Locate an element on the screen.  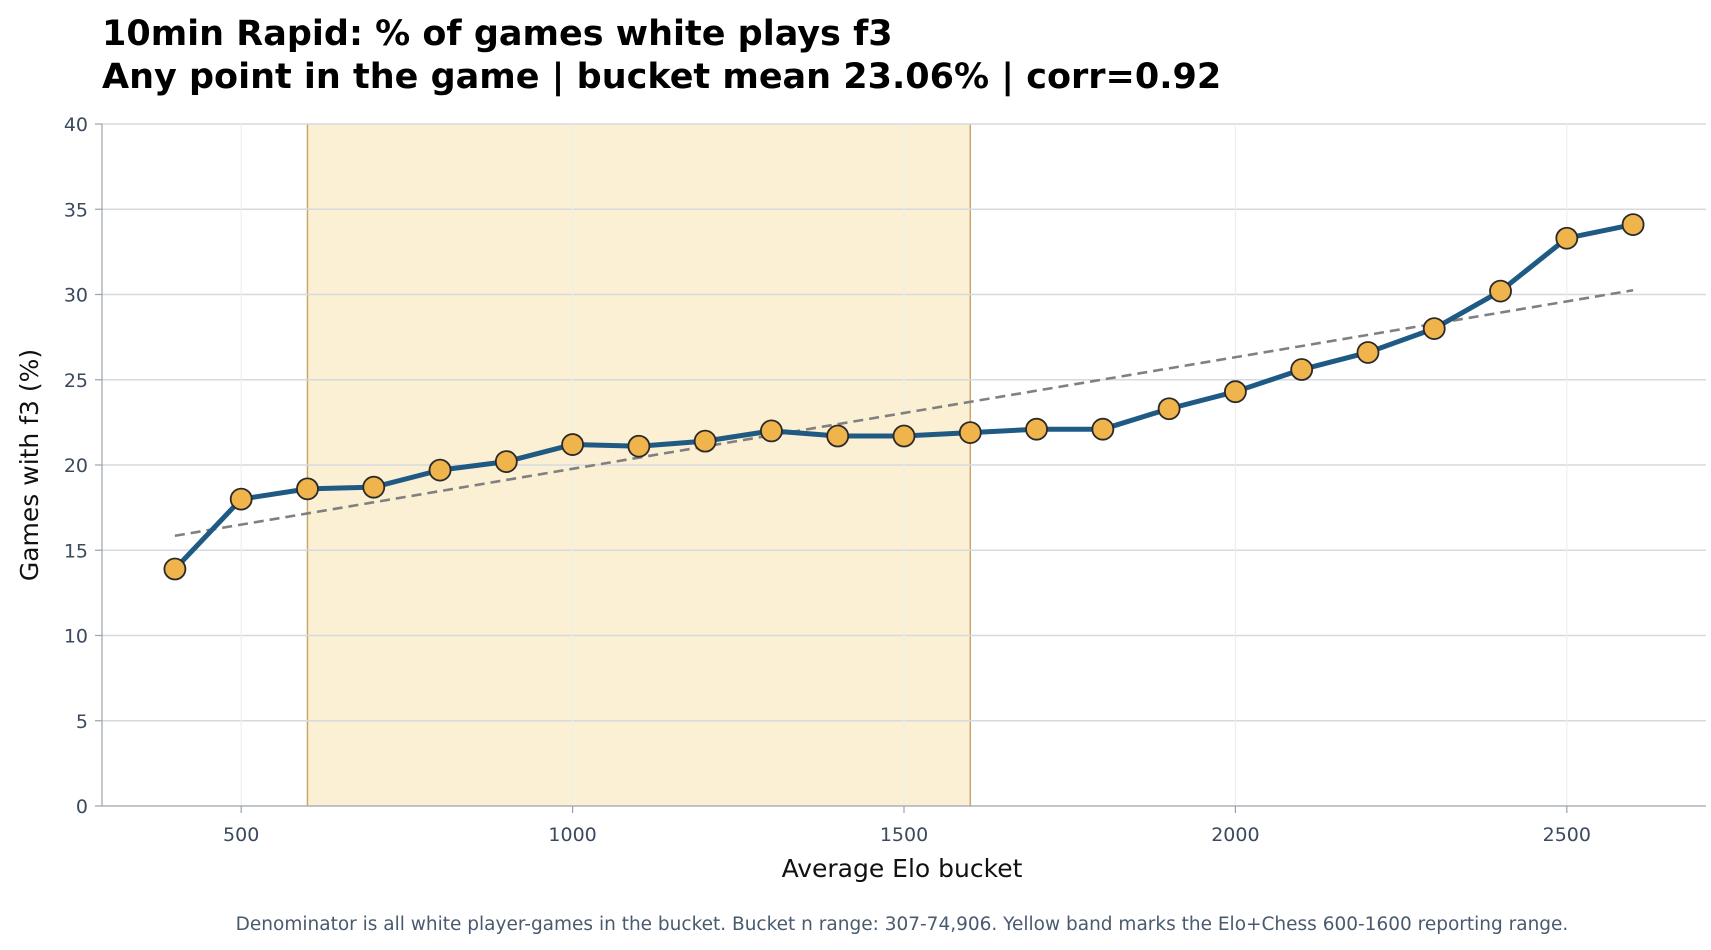
y-tick-label: 40 is located at coordinates (76, 125).